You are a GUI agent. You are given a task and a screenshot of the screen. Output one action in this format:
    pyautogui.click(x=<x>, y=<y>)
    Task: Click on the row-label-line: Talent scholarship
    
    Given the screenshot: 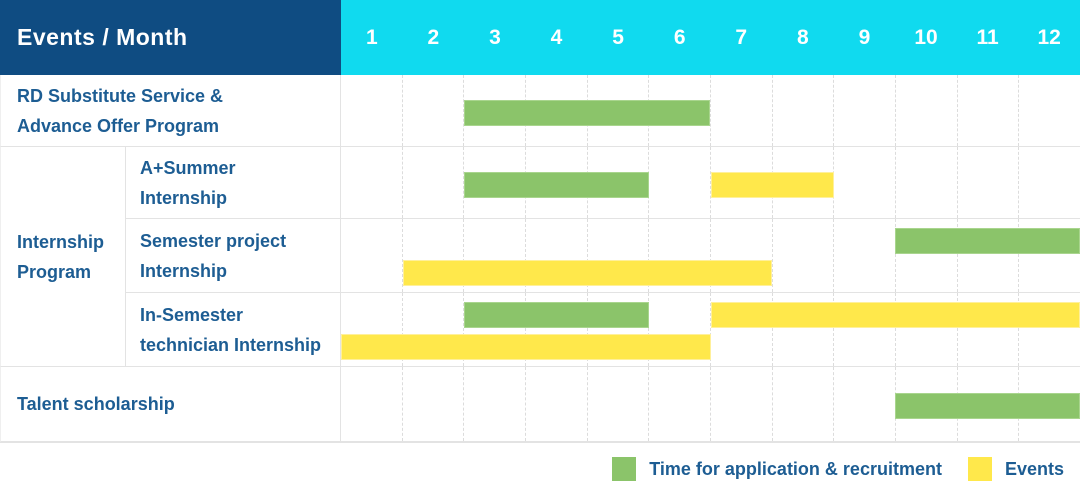 What is the action you would take?
    pyautogui.click(x=96, y=404)
    